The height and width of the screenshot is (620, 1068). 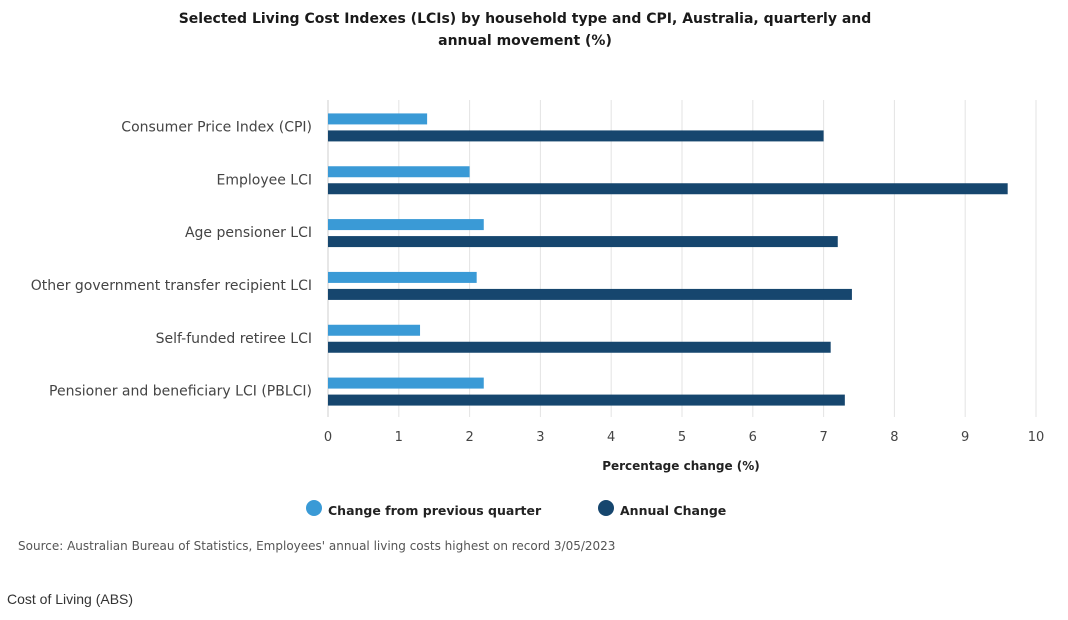 What do you see at coordinates (248, 233) in the screenshot?
I see `category-label: Age pensioner LCI` at bounding box center [248, 233].